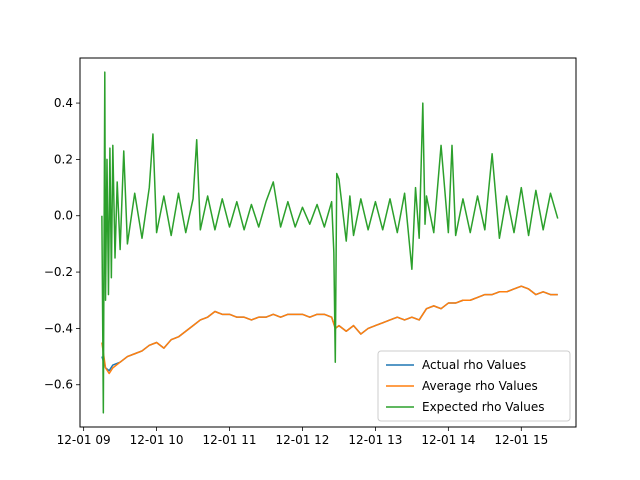  What do you see at coordinates (58, 328) in the screenshot?
I see `y-tick-label: −0.4` at bounding box center [58, 328].